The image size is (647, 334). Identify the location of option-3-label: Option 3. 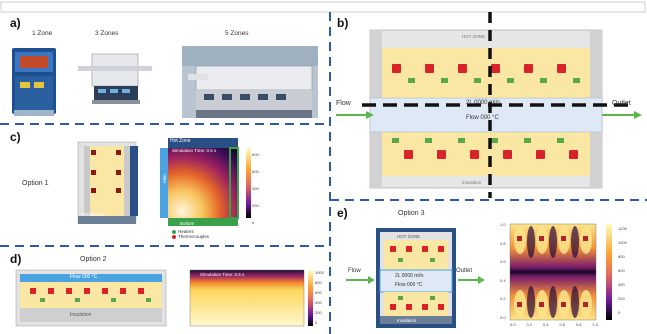
(411, 213).